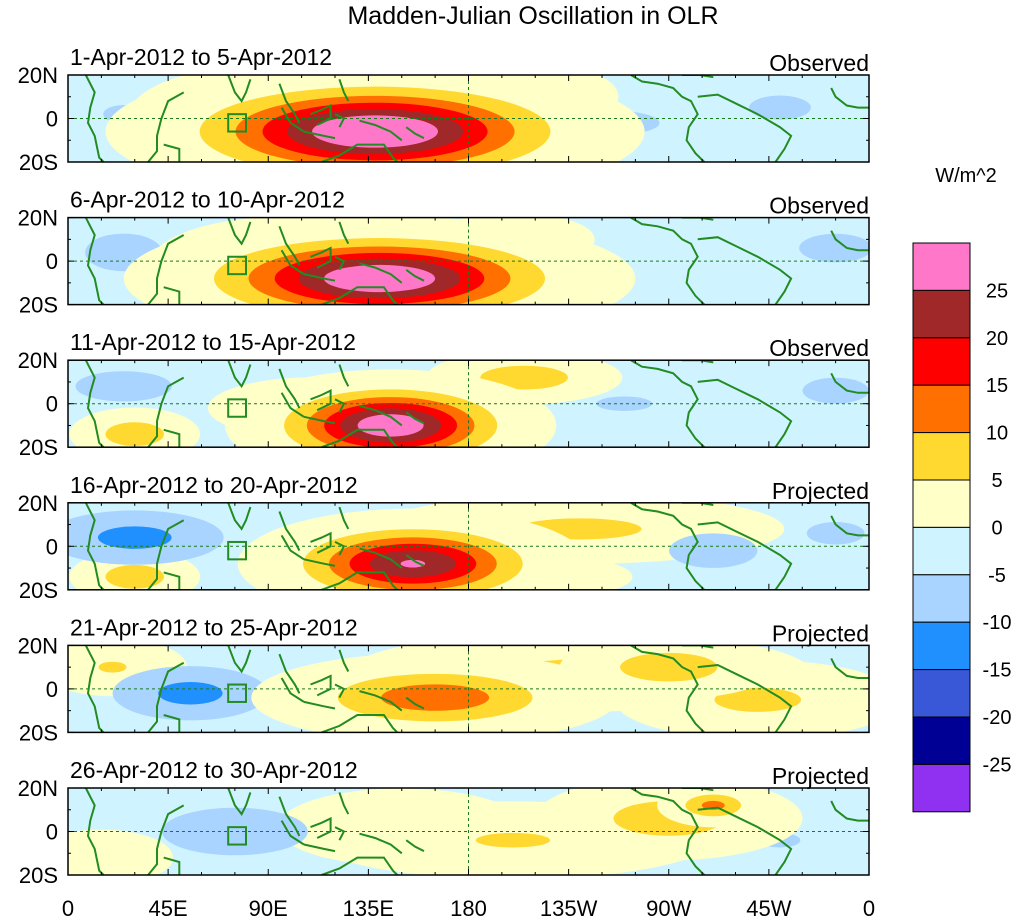 Image resolution: width=1021 pixels, height=920 pixels. I want to click on panel-5-field, so click(468, 689).